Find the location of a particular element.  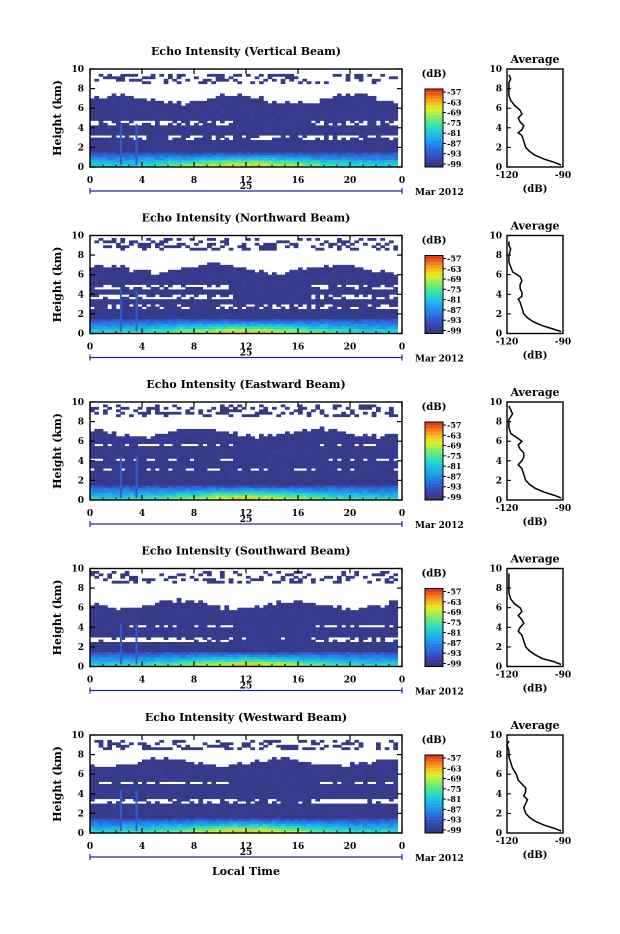

x-tick-label: 16 is located at coordinates (298, 181).